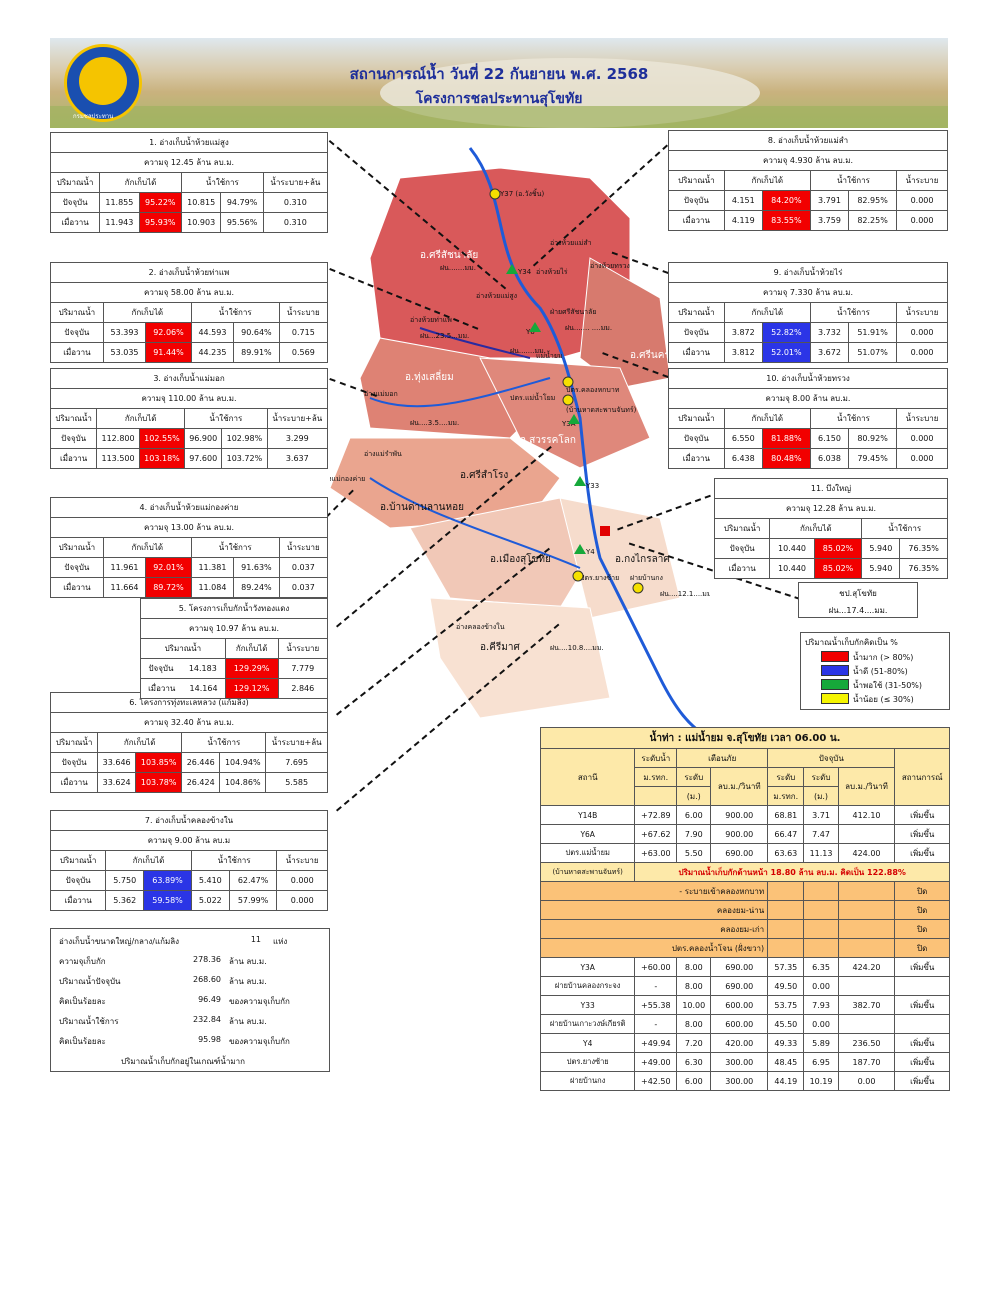 The image size is (1000, 1294). I want to click on label-huairai: อ่างห้วยไร่, so click(552, 271).